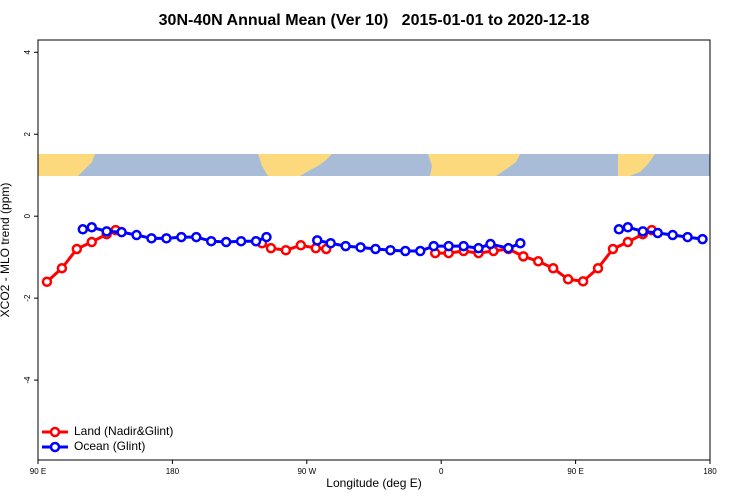  I want to click on y-tick-label: 2, so click(27, 133).